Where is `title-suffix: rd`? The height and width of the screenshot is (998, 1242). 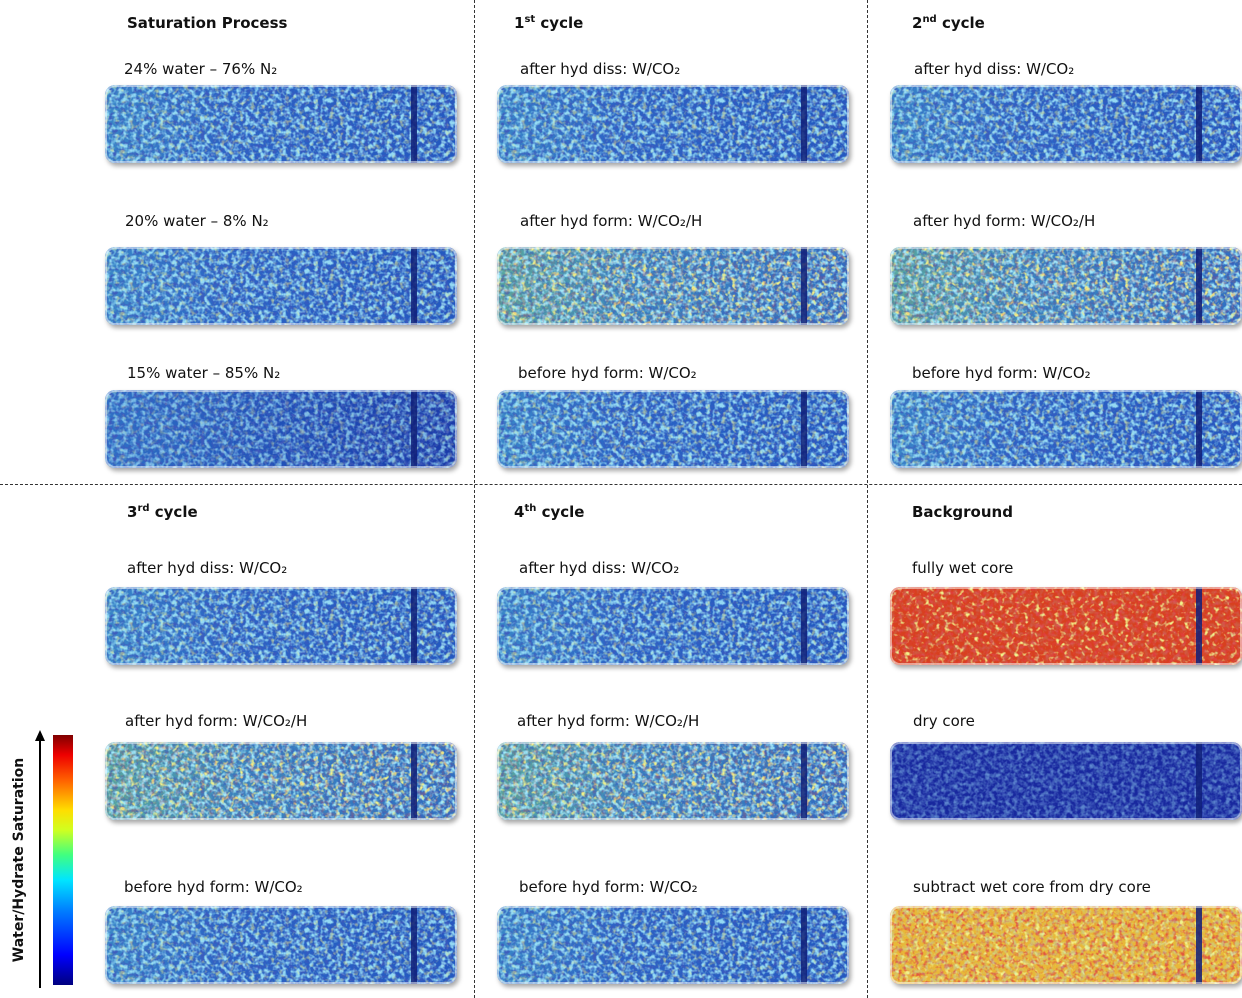
title-suffix: rd is located at coordinates (143, 508).